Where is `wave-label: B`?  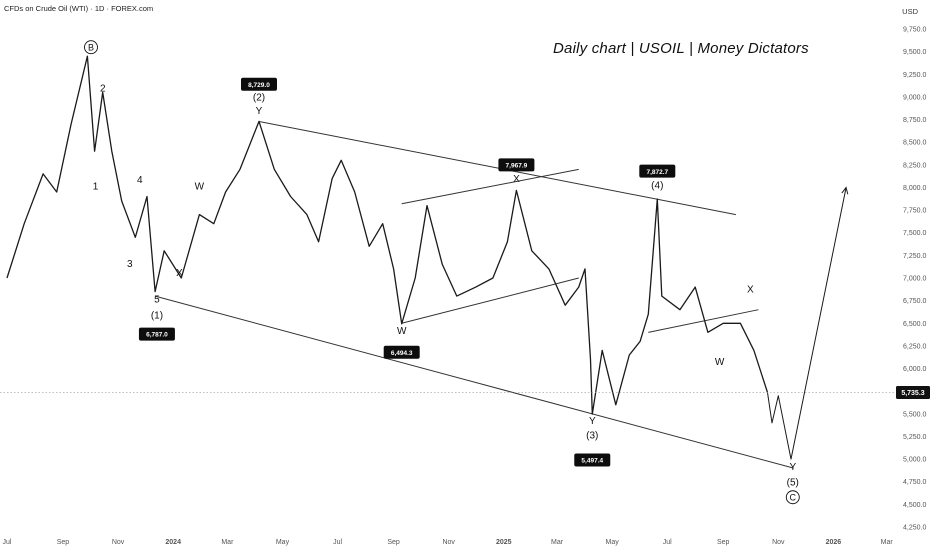
wave-label: B is located at coordinates (91, 48).